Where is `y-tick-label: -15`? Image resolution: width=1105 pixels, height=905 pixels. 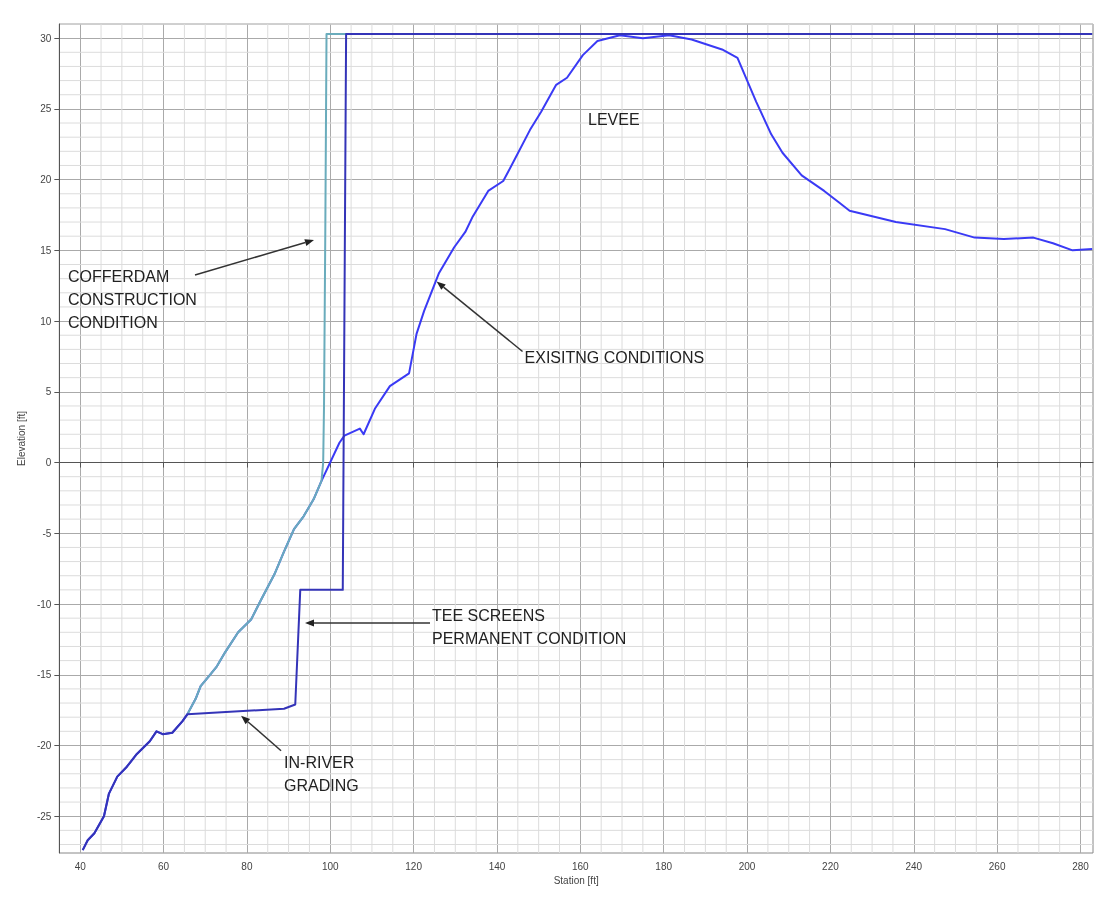 y-tick-label: -15 is located at coordinates (44, 675).